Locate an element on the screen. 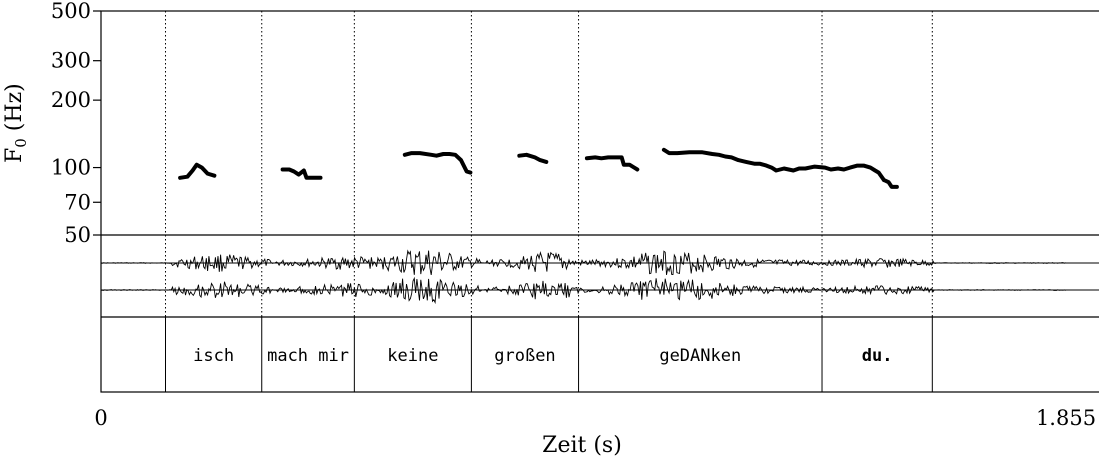 The width and height of the screenshot is (1099, 458). word-label: isch is located at coordinates (213, 356).